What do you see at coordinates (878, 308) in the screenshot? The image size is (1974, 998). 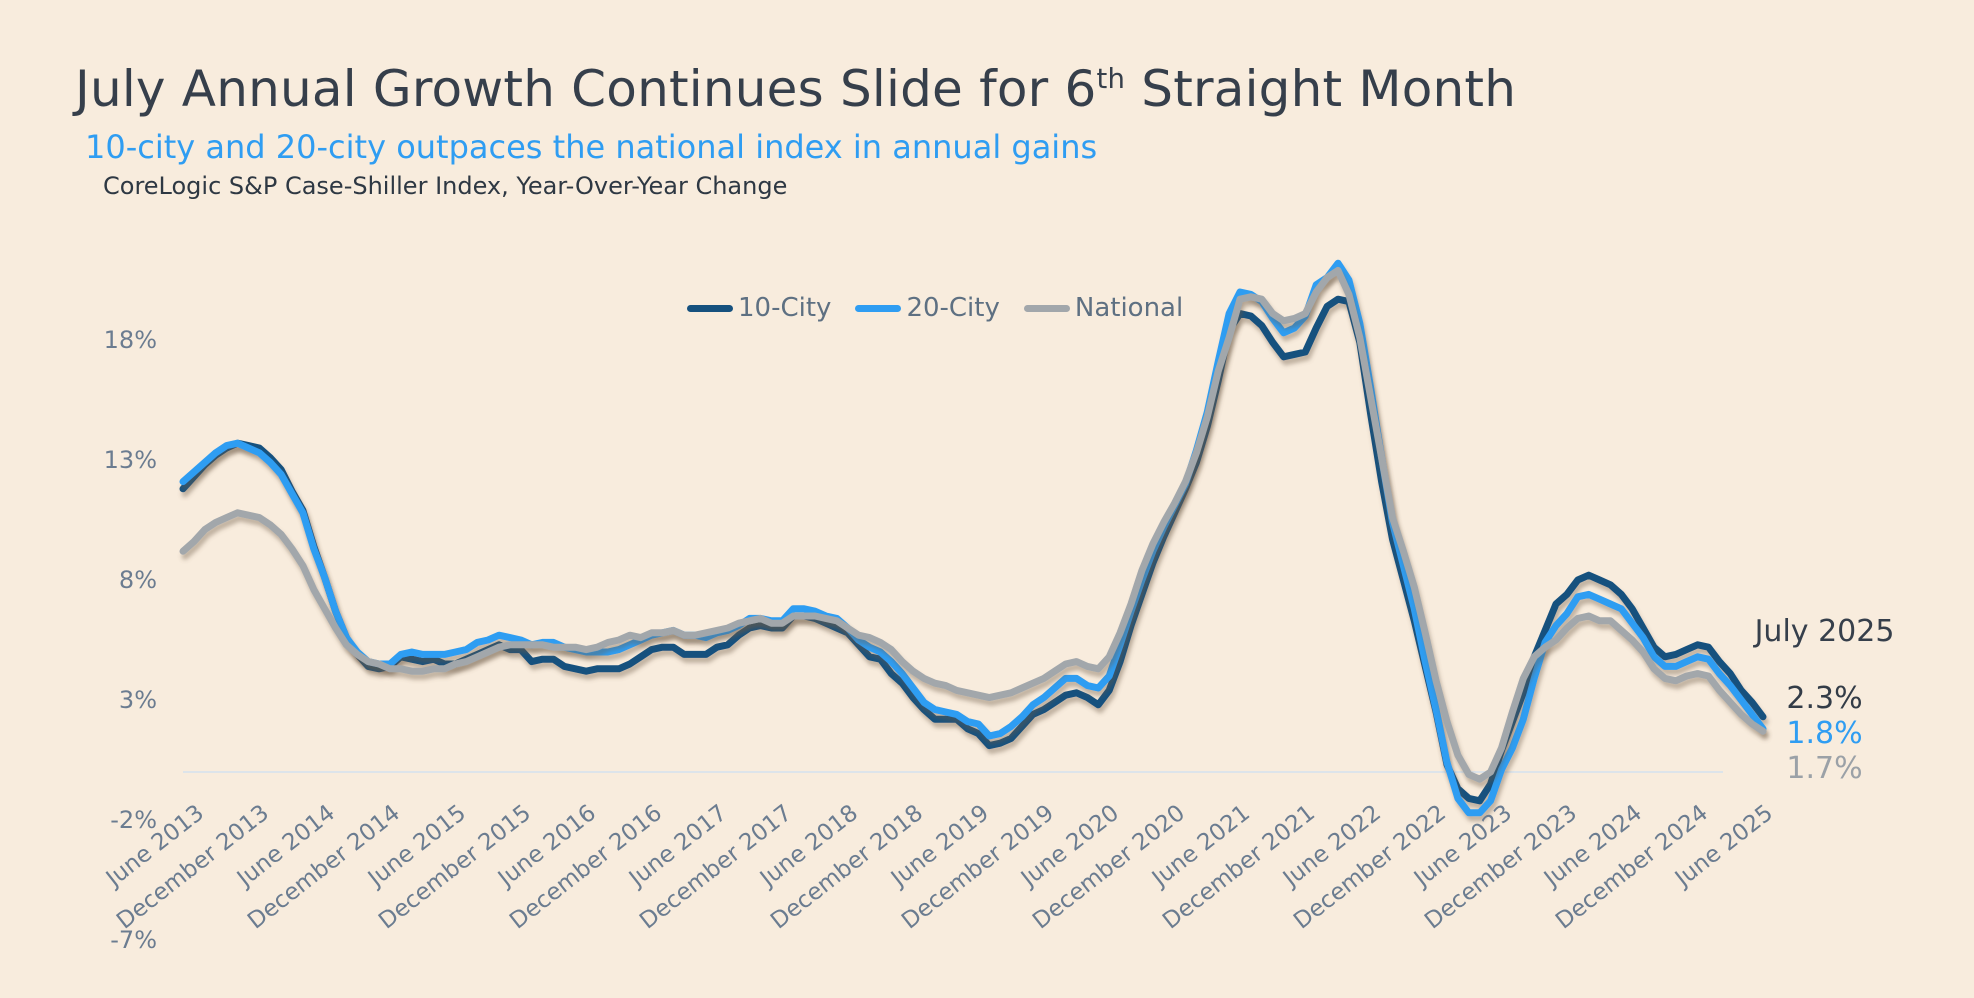 I see `legend-swatch-20-city-icon` at bounding box center [878, 308].